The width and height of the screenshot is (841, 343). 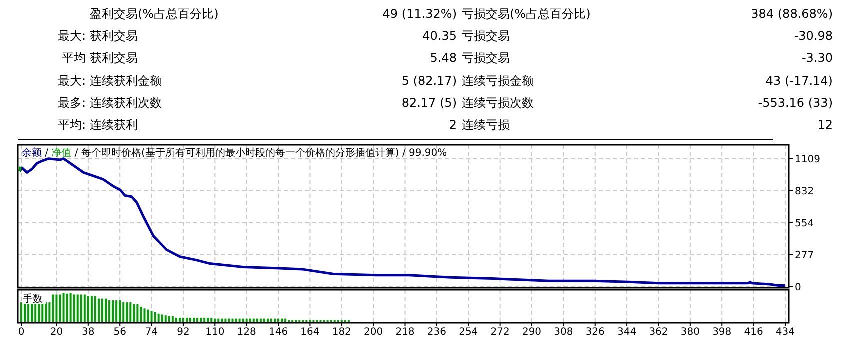 I want to click on text: 平均, so click(x=74, y=58).